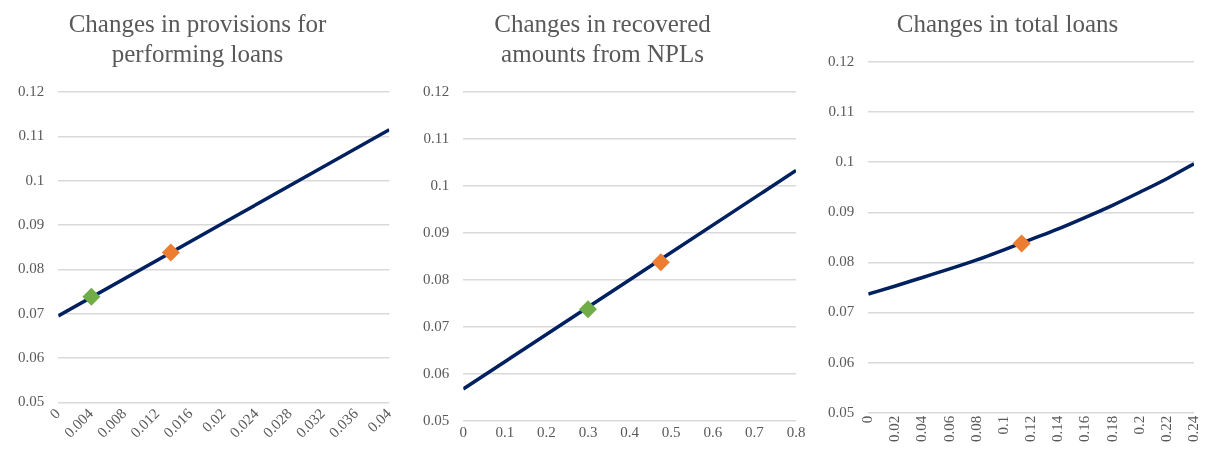 This screenshot has height=449, width=1215. What do you see at coordinates (975, 428) in the screenshot?
I see `x-tick-label: 0.08` at bounding box center [975, 428].